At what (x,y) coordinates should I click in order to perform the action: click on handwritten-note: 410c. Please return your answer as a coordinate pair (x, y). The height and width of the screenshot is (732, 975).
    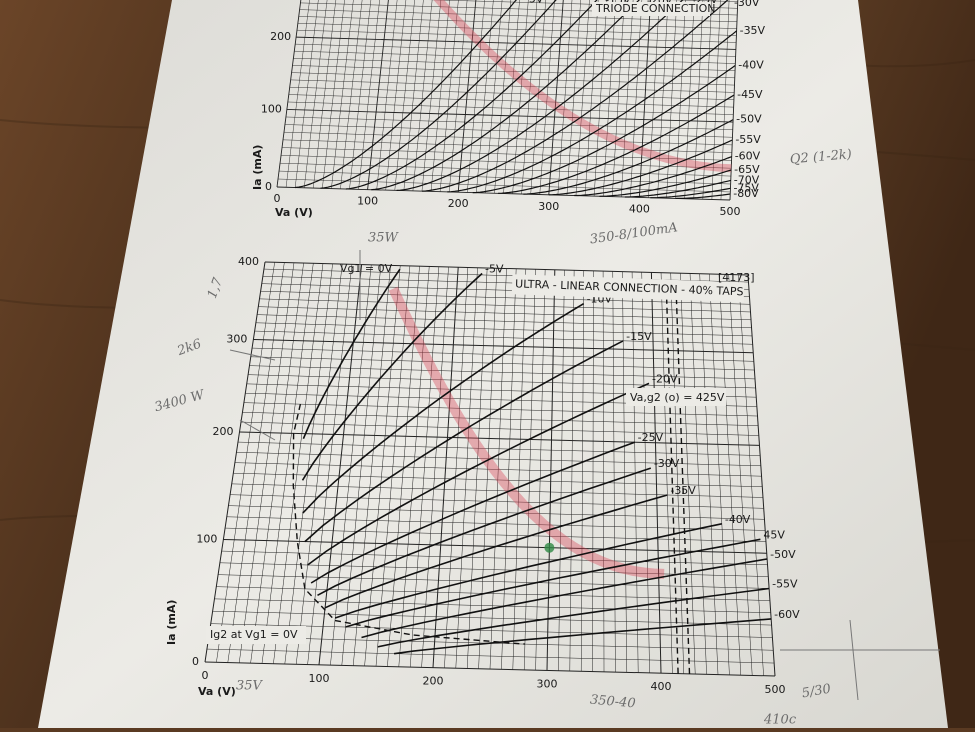
    Looking at the image, I should click on (780, 720).